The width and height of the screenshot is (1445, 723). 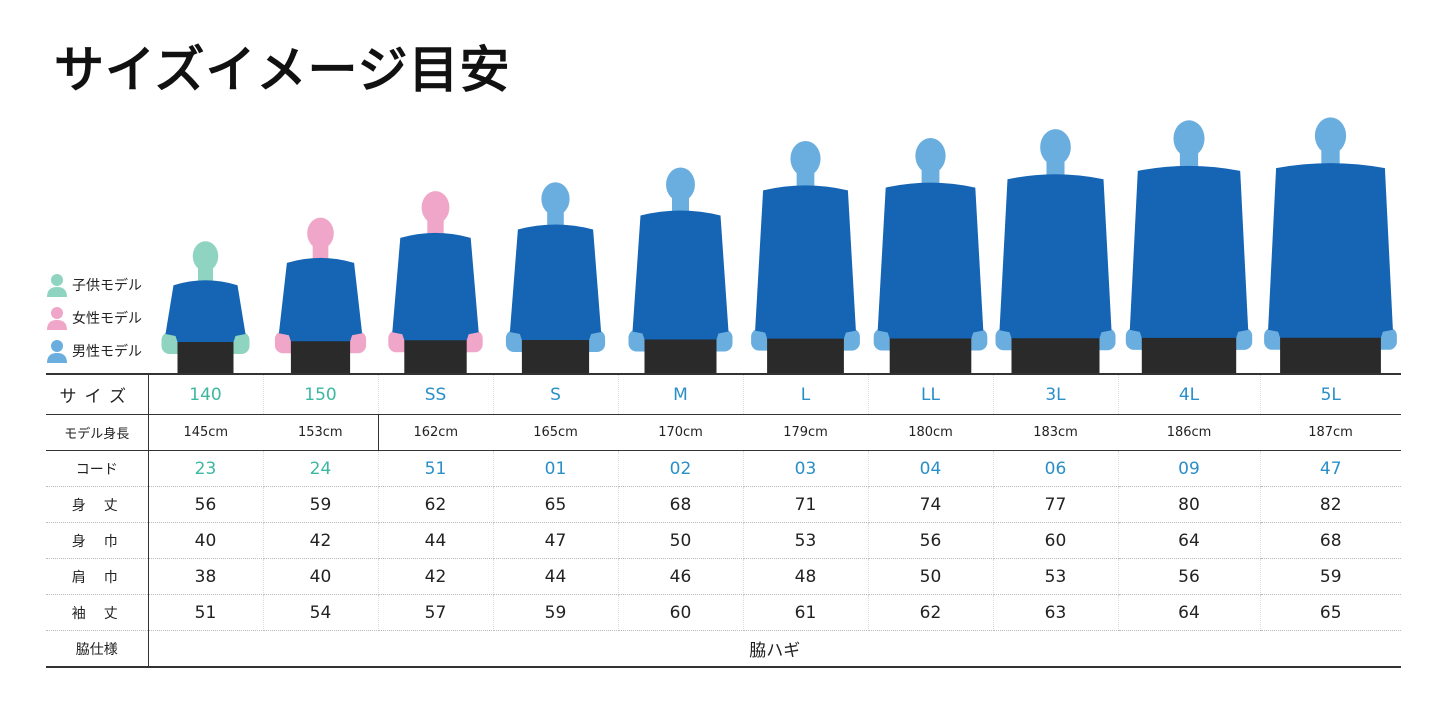 I want to click on table-row-side: 脇仕様 脇ハギ, so click(x=723, y=649).